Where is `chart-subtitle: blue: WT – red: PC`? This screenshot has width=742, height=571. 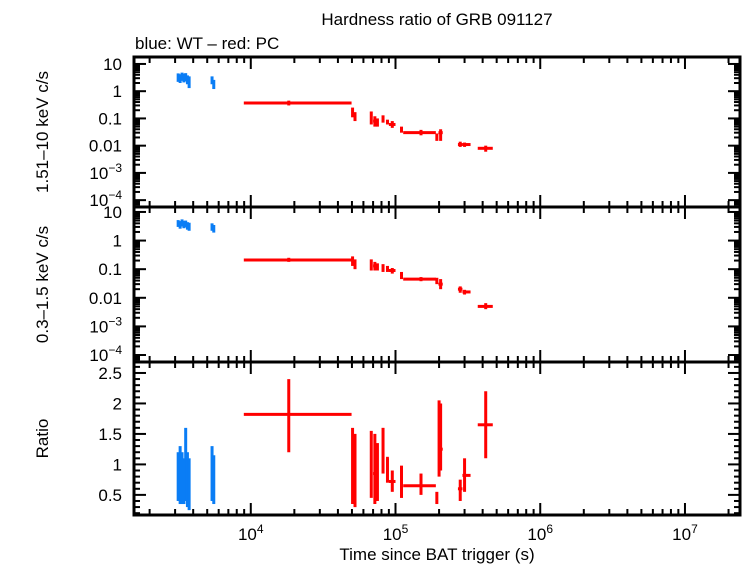 chart-subtitle: blue: WT – red: PC is located at coordinates (207, 43).